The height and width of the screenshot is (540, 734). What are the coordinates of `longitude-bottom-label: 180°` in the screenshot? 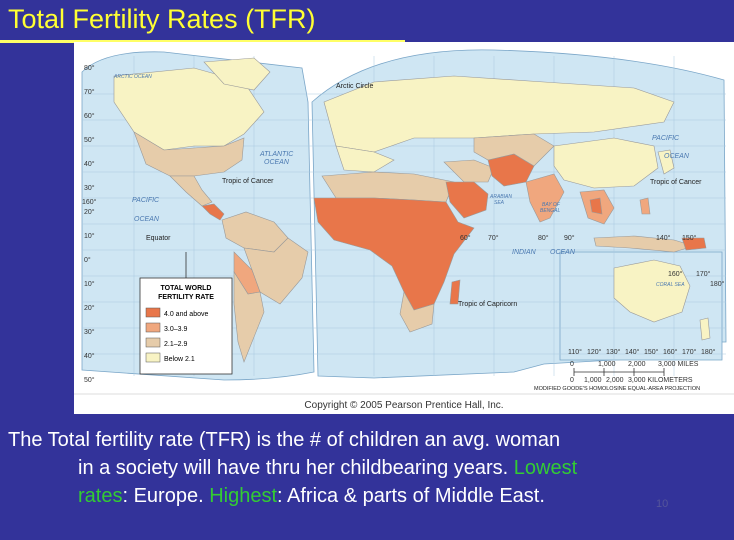 It's located at (708, 352).